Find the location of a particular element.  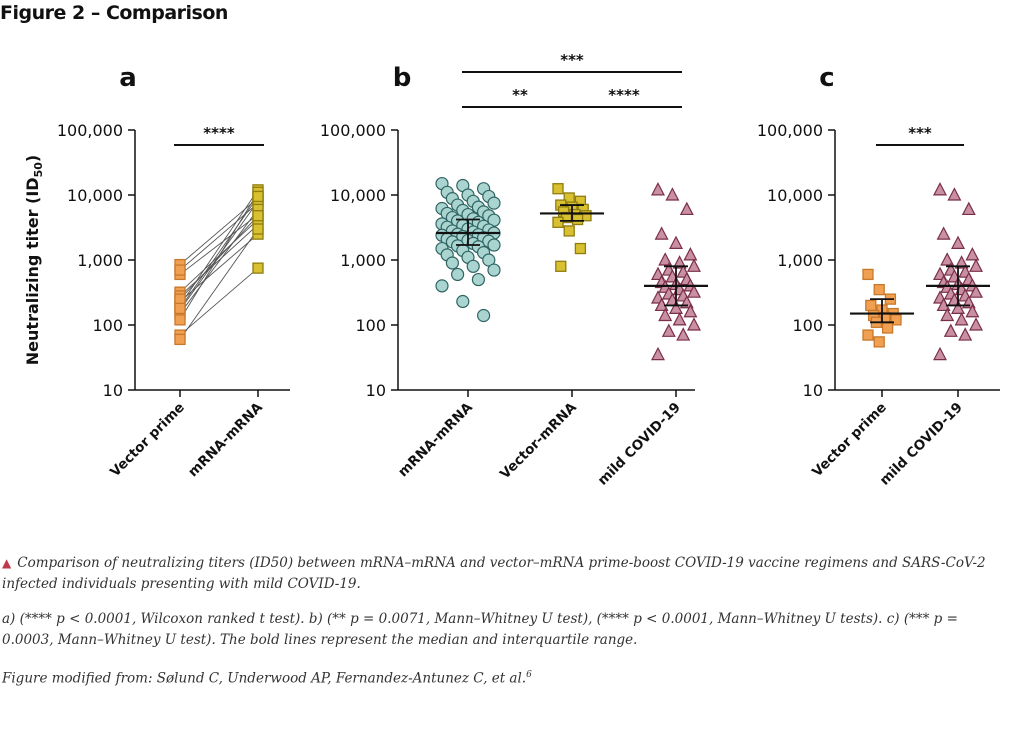

y-axis-label: Neutralizing titer (ID50) is located at coordinates (34, 260).